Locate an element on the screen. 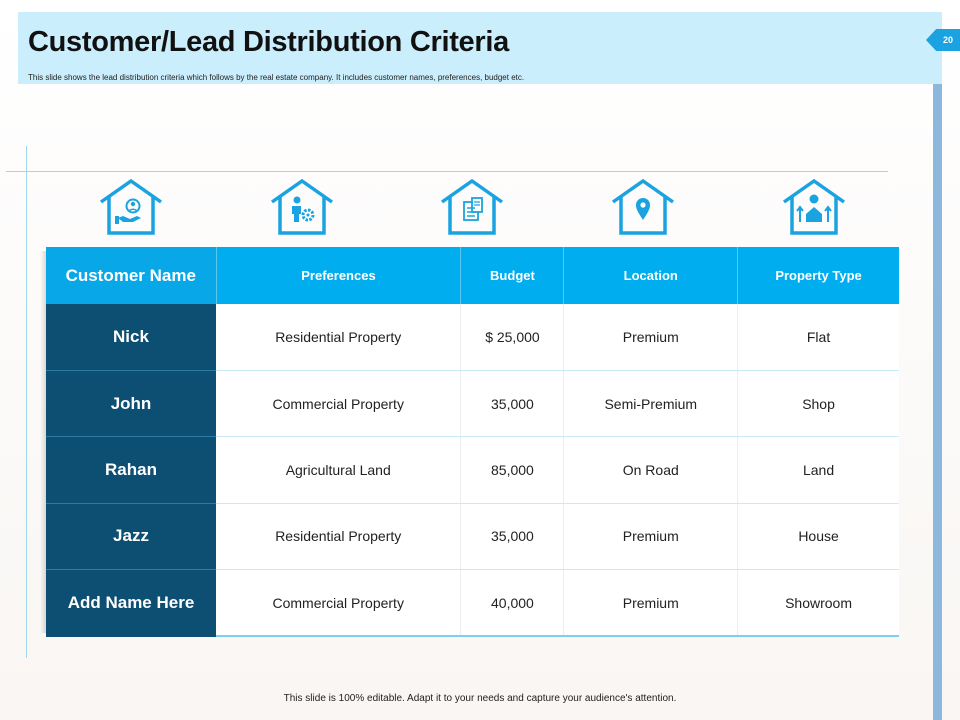 The width and height of the screenshot is (960, 720). budget-cell: $ 25,000 is located at coordinates (512, 337).